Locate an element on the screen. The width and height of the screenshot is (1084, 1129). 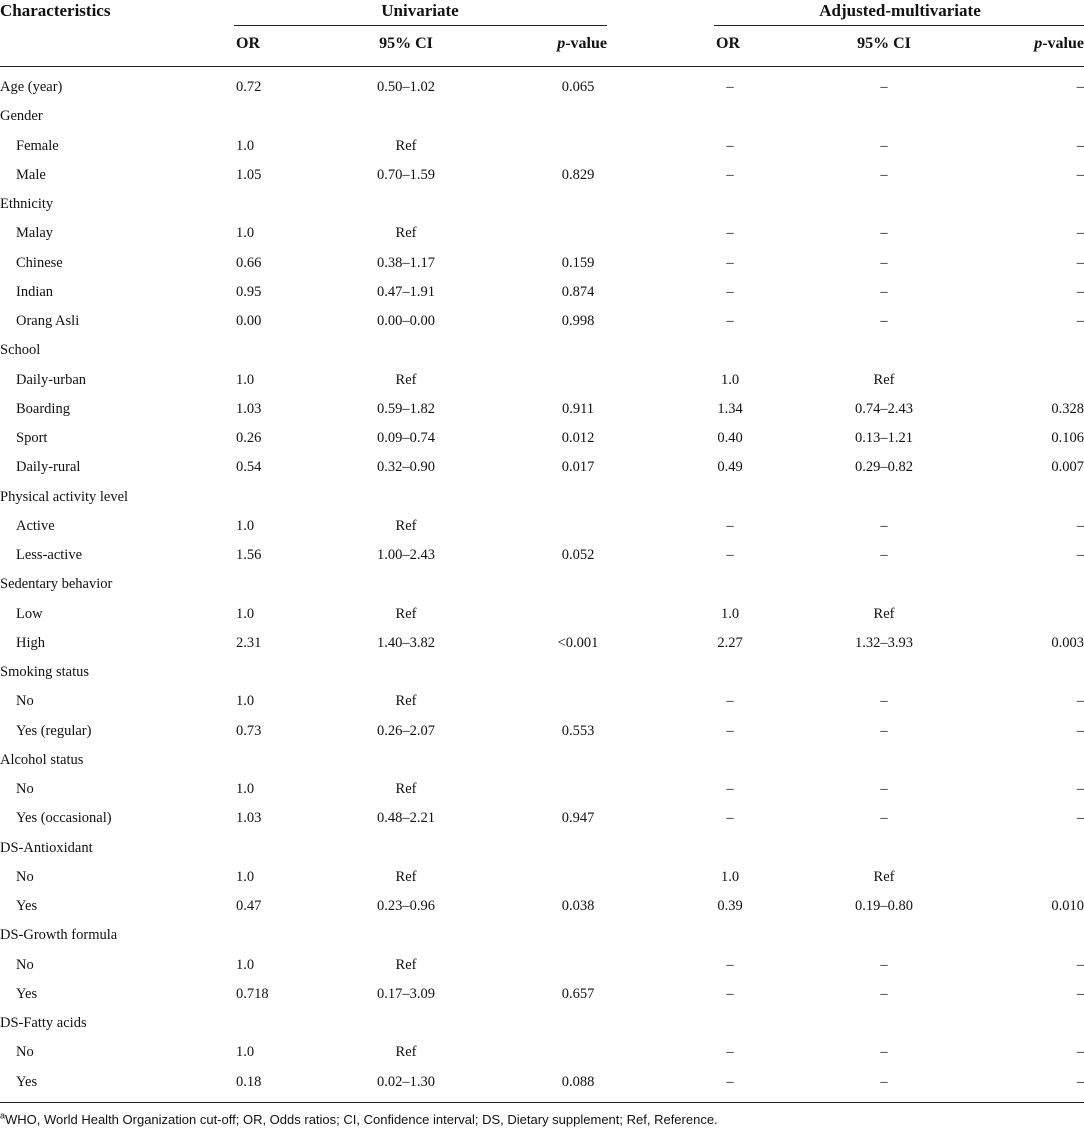
row-label: High is located at coordinates (30, 643).